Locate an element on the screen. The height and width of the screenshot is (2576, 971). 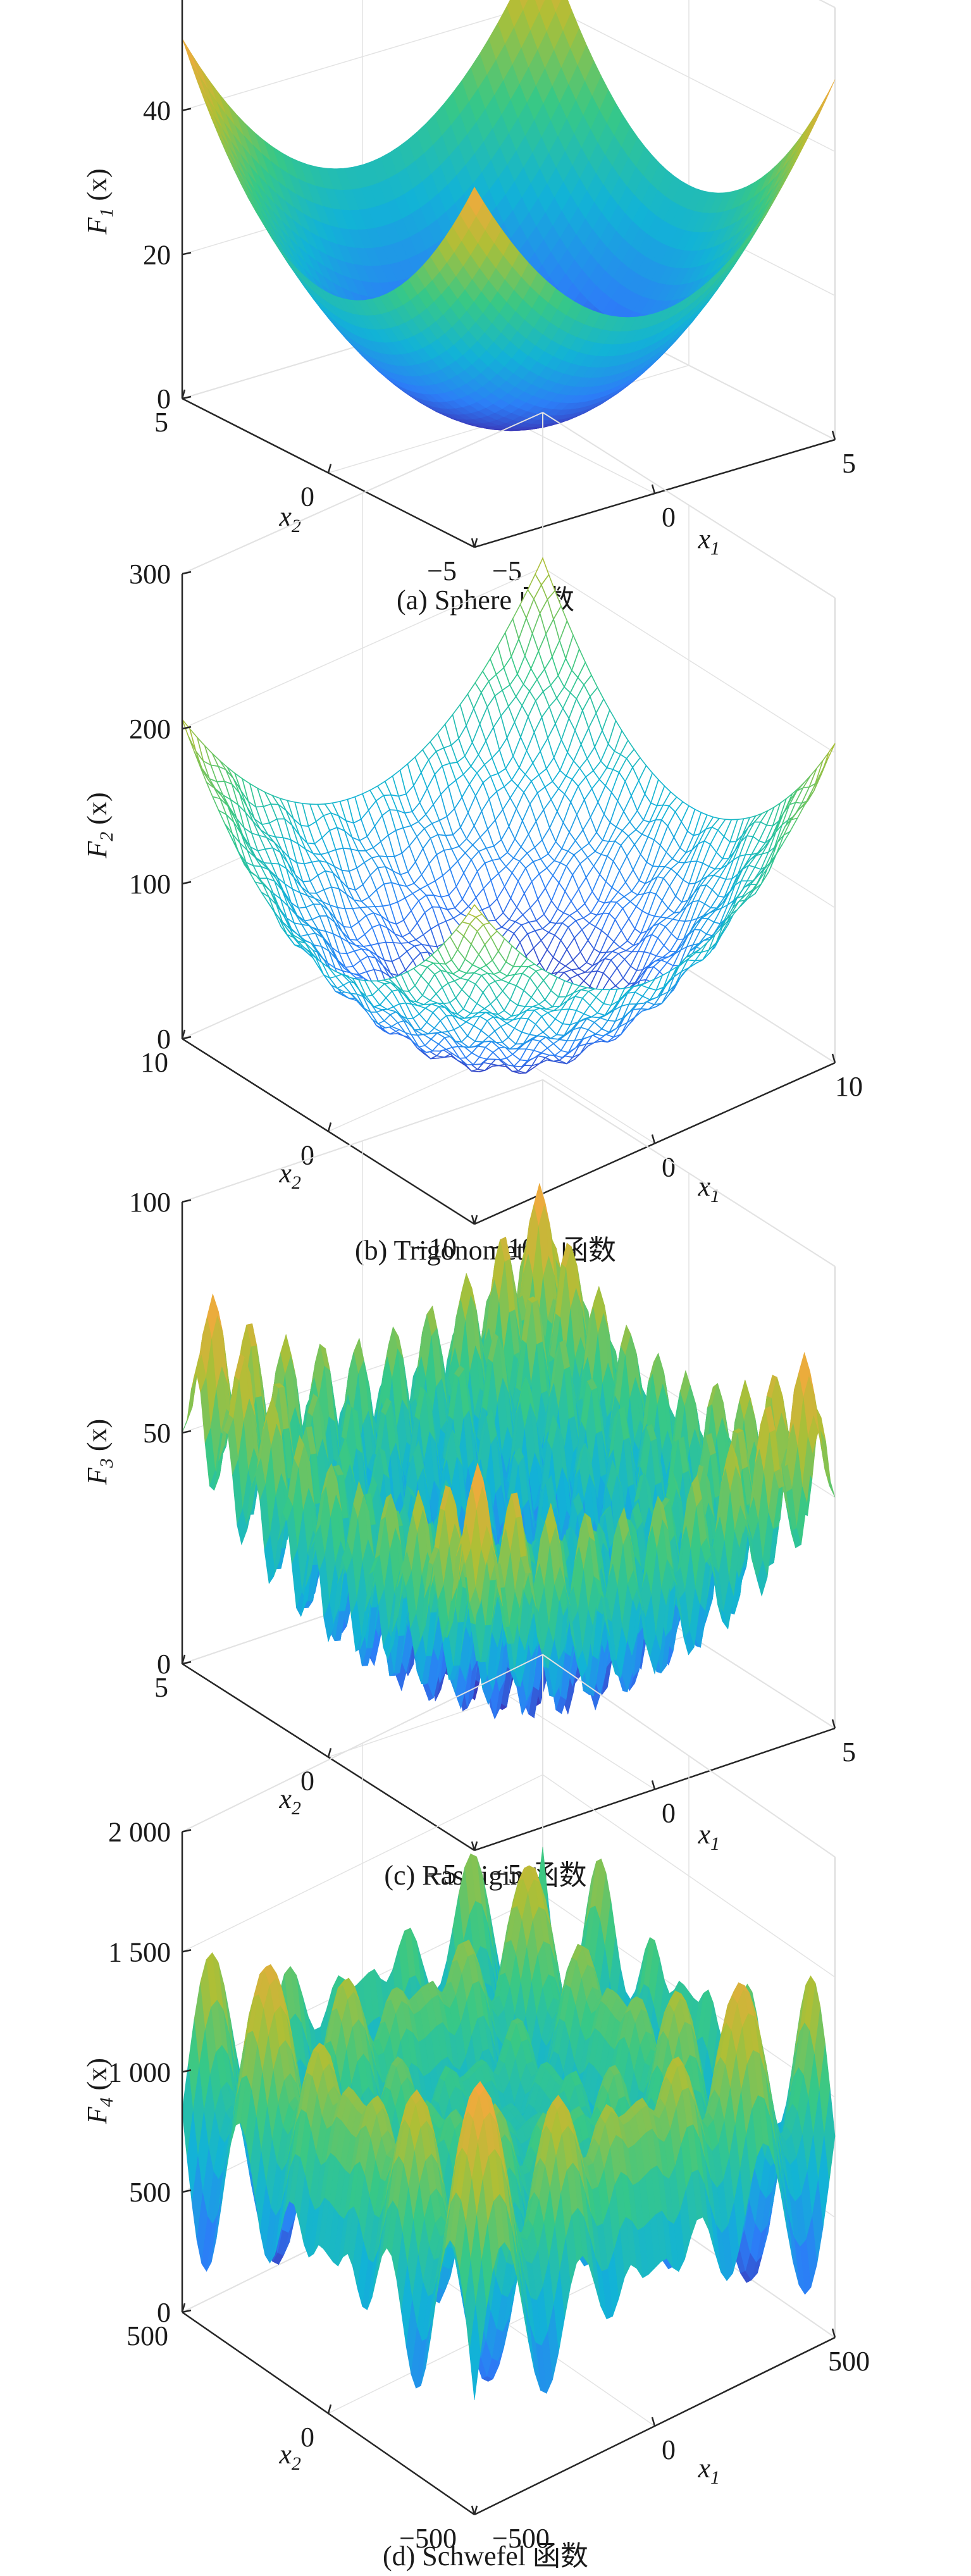
x1-tick-label: 10 is located at coordinates (849, 1087).